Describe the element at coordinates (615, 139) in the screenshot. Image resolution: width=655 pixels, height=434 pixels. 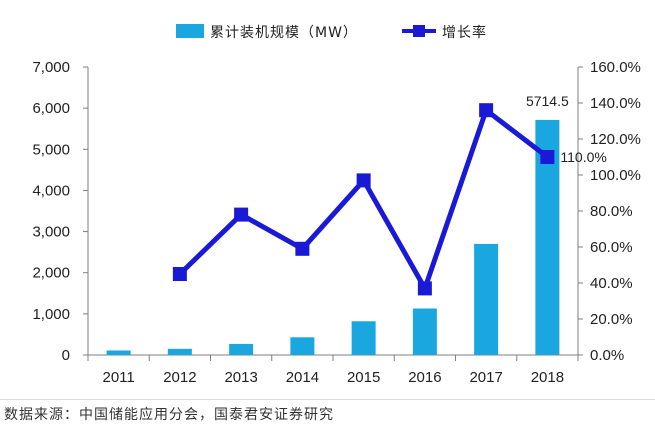
I see `y-right-tick-label: 120.0%` at that location.